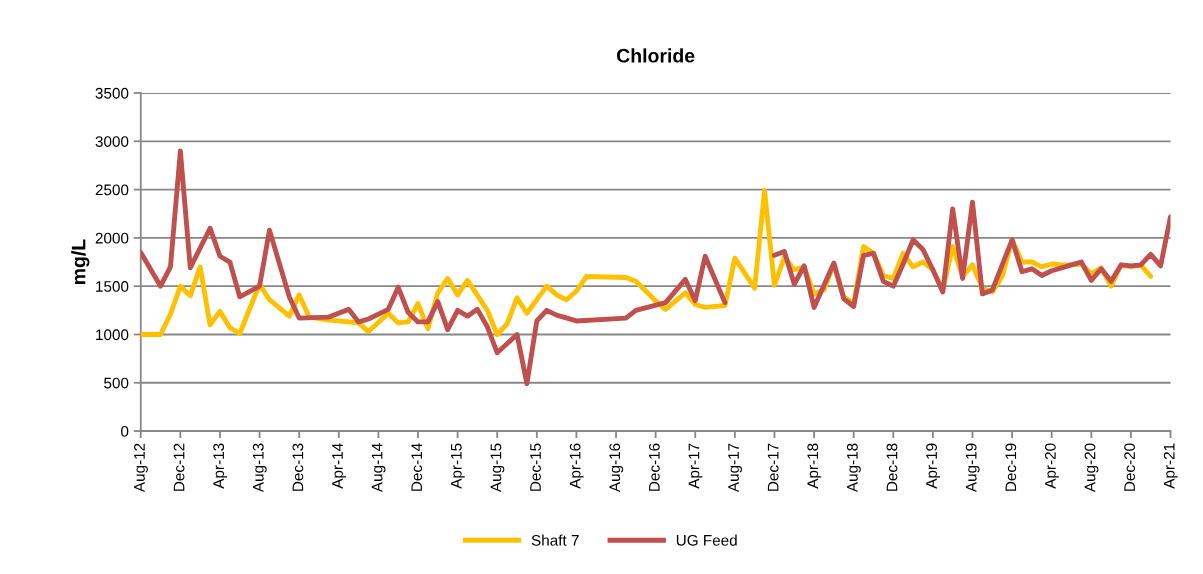  What do you see at coordinates (735, 468) in the screenshot?
I see `x-tick-label: Aug-17` at bounding box center [735, 468].